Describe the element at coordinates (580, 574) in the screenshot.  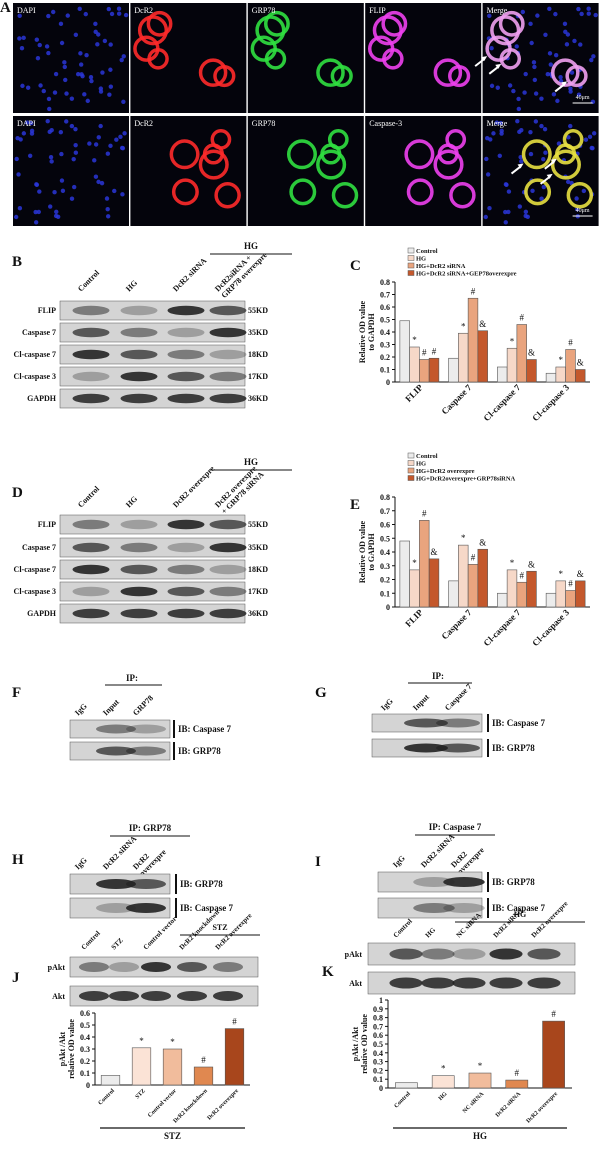
I see `significance-mark: &` at that location.